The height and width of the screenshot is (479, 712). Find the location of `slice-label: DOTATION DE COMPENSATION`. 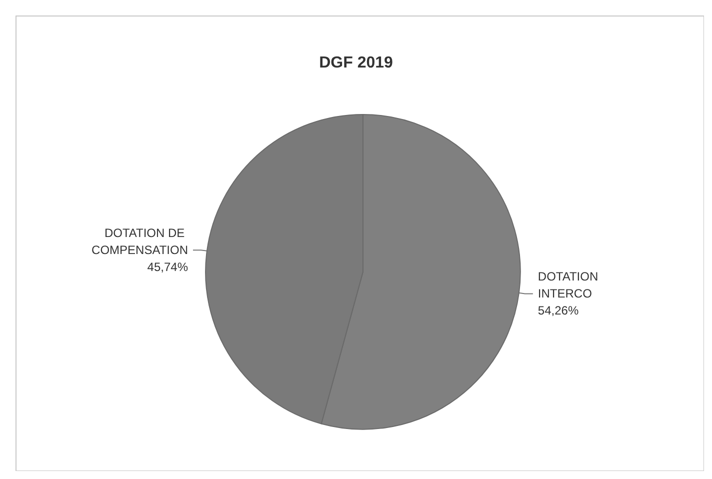

slice-label: DOTATION DE COMPENSATION is located at coordinates (140, 242).